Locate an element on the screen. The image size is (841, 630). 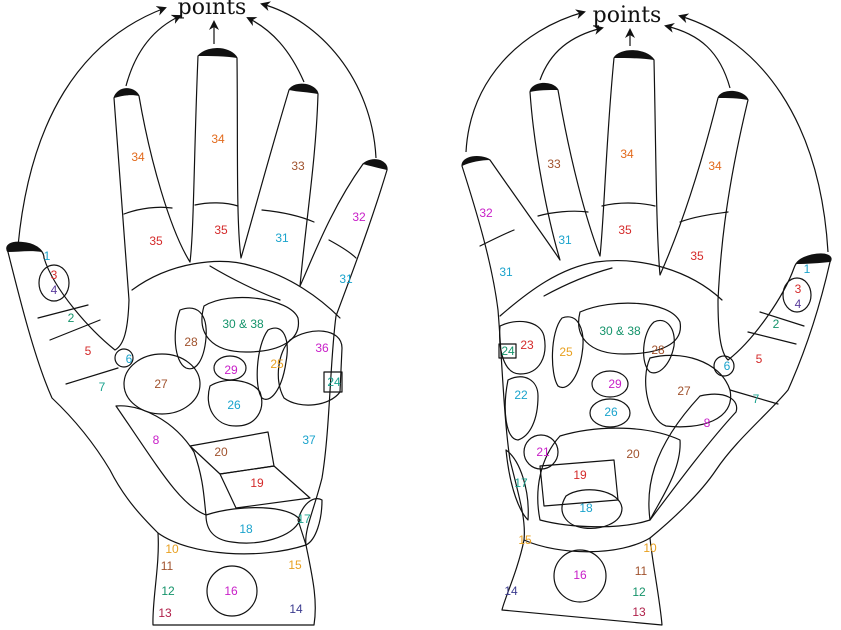
right-point-label: 10 is located at coordinates (650, 548).